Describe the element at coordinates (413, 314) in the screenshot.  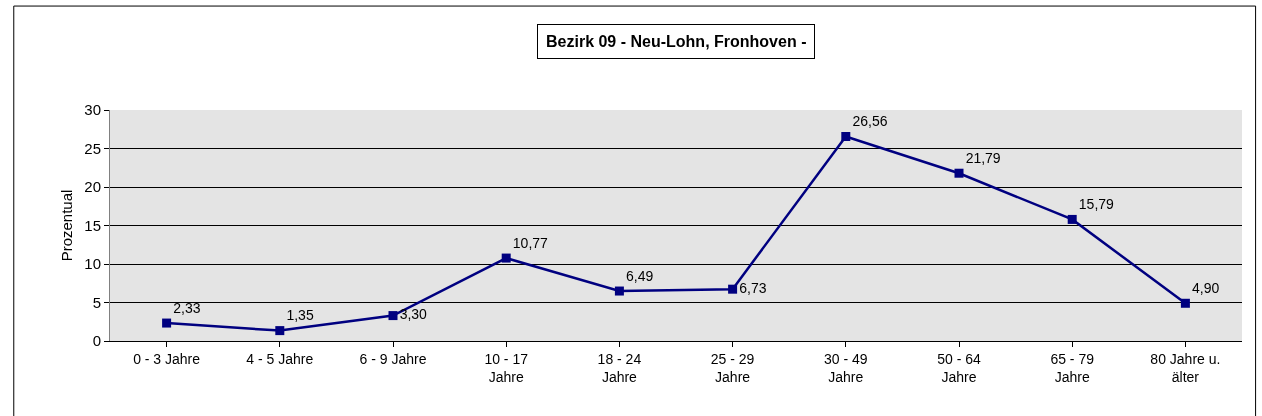
I see `data-label: 3,30` at that location.